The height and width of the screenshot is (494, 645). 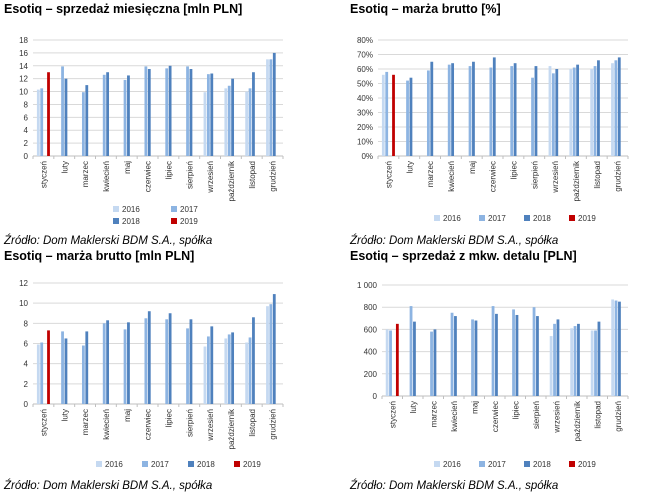 I want to click on y-tick-label: 6, so click(x=26, y=344).